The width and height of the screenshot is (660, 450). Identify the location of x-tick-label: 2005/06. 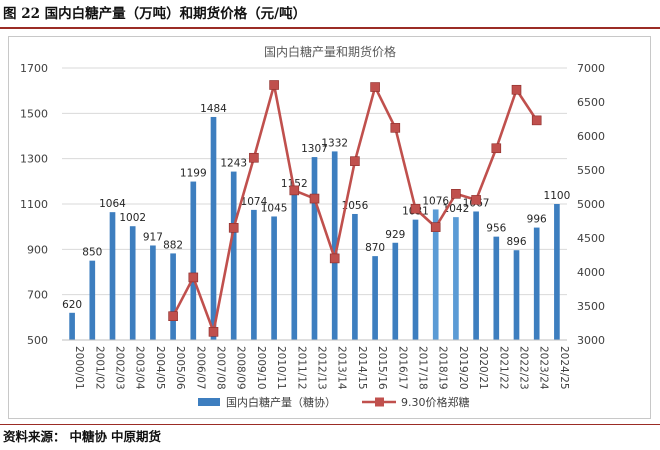
(180, 368).